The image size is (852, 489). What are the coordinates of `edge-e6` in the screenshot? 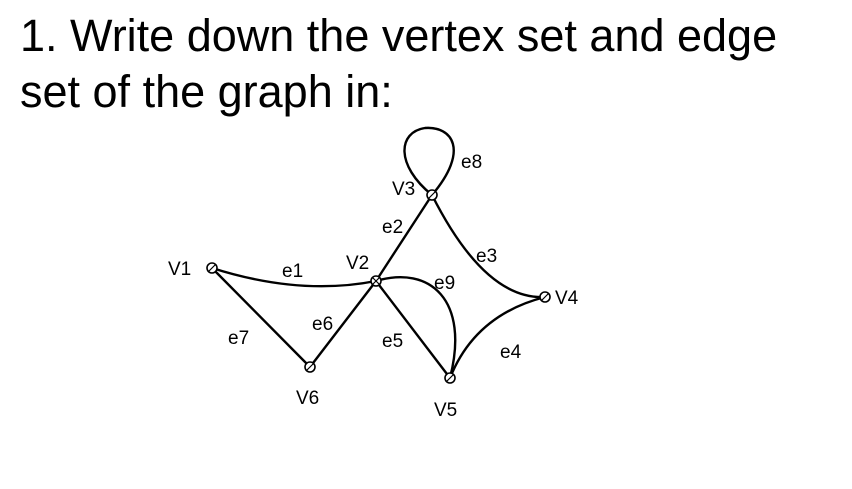 It's located at (343, 324).